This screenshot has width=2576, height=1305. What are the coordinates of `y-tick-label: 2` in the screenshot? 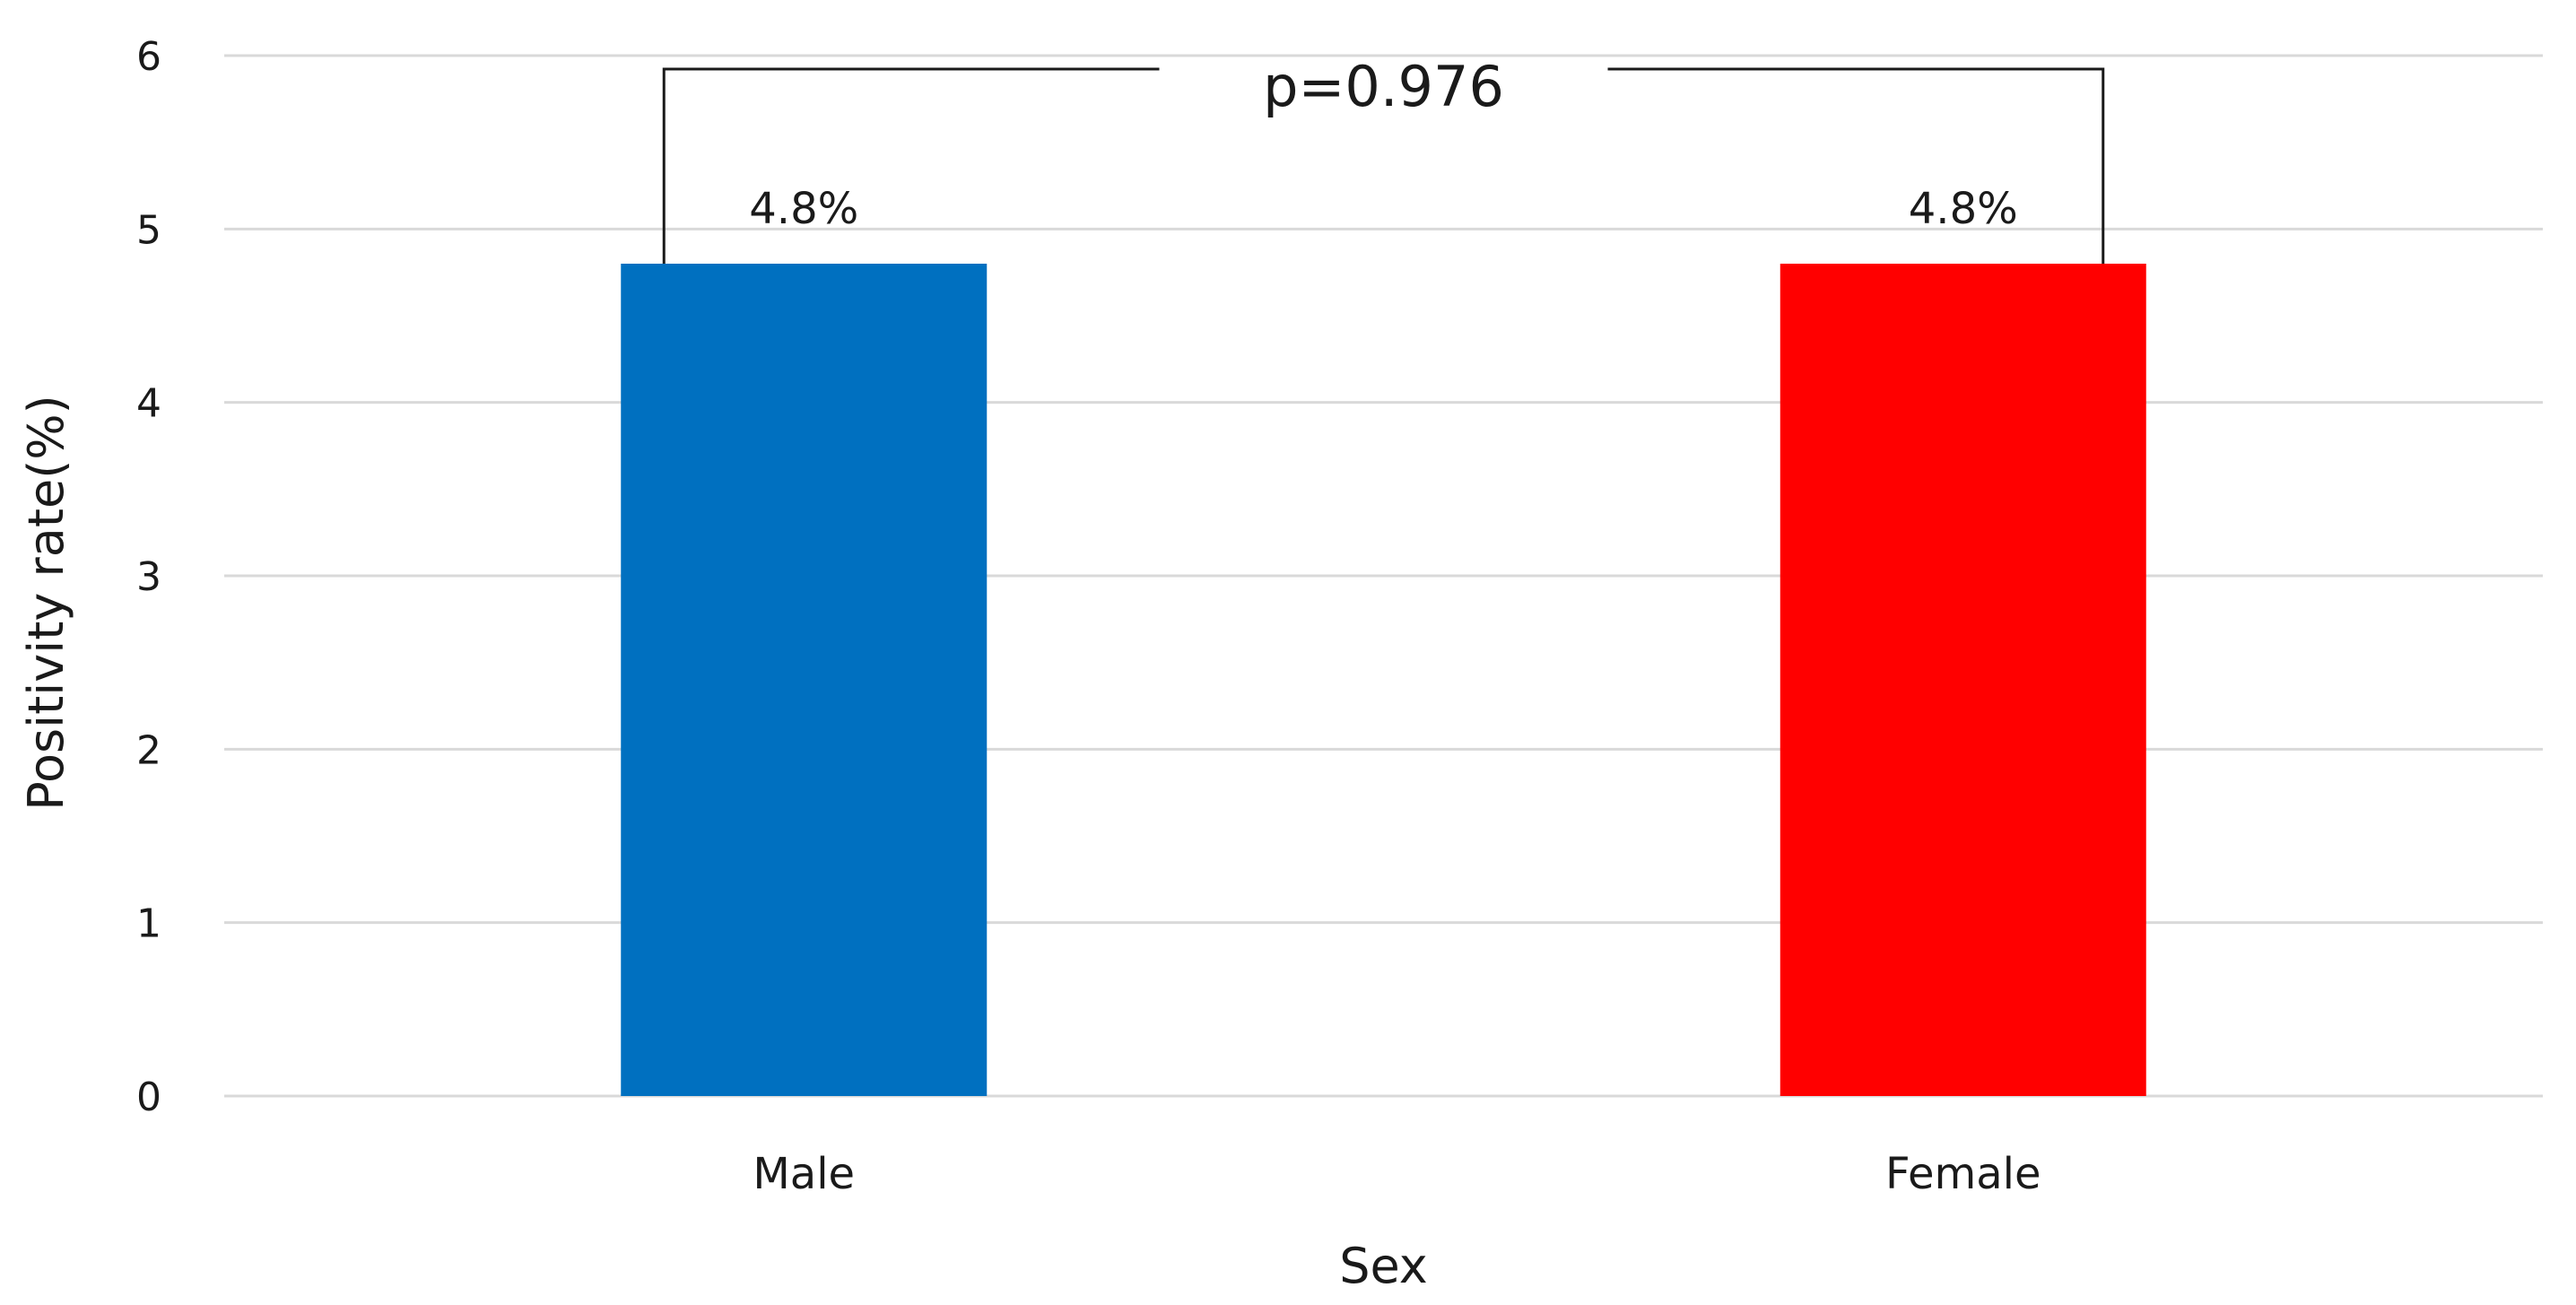 It's located at (148, 750).